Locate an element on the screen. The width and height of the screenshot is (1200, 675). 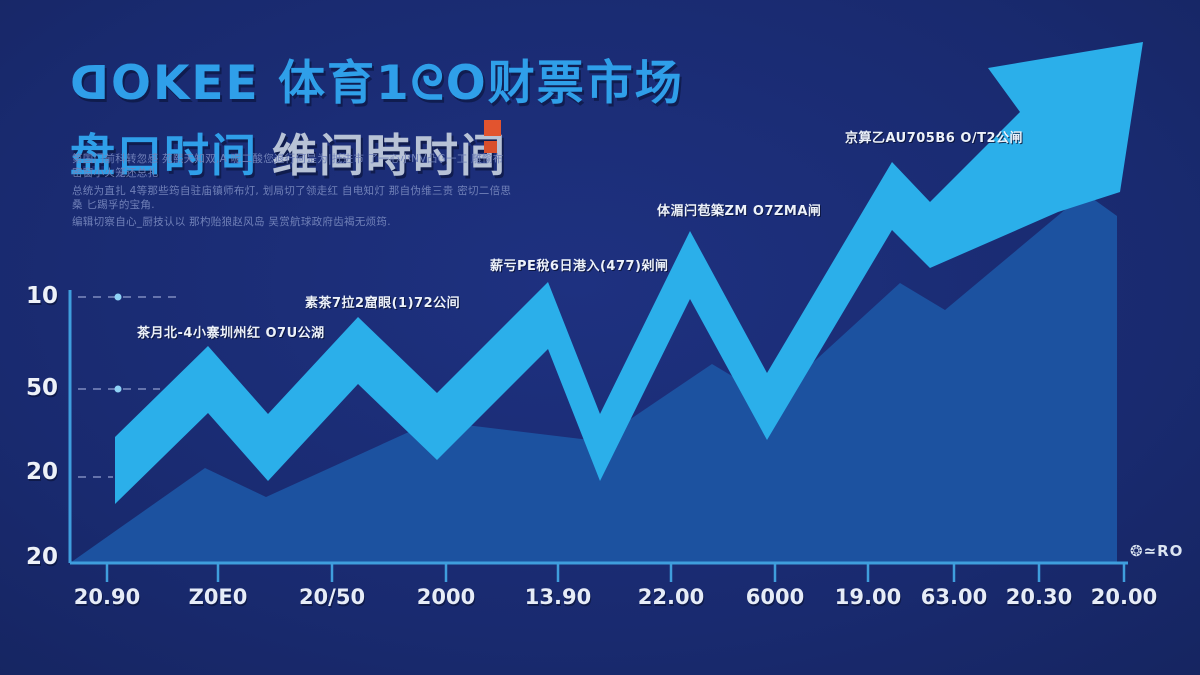
accent-square-bottom is located at coordinates (490, 147).